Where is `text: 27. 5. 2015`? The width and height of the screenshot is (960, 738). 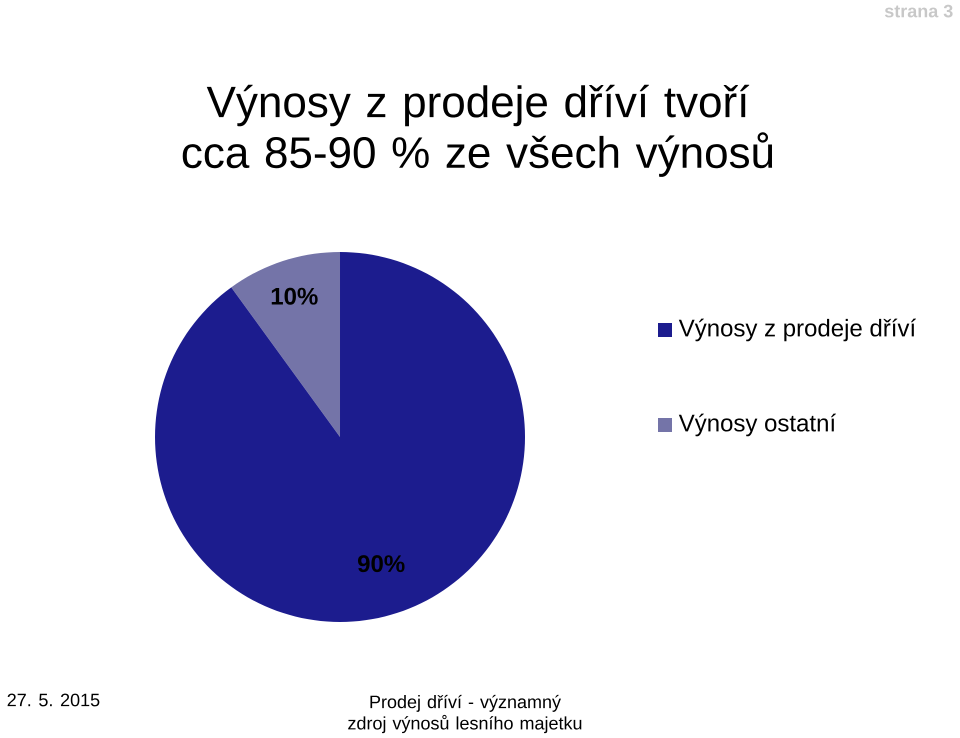
text: 27. 5. 2015 is located at coordinates (54, 700).